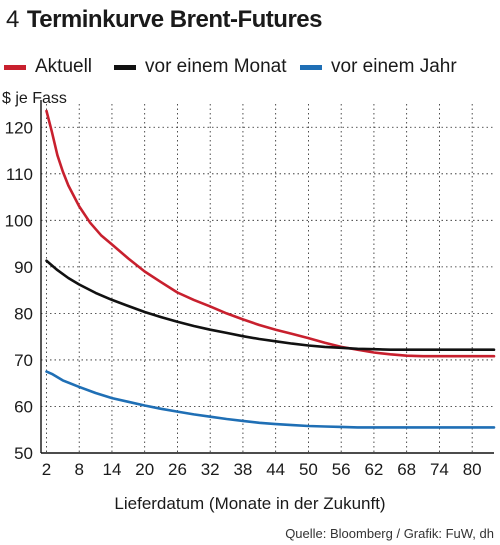  I want to click on chart-title-text: Terminkurve Brent-Futures, so click(174, 19).